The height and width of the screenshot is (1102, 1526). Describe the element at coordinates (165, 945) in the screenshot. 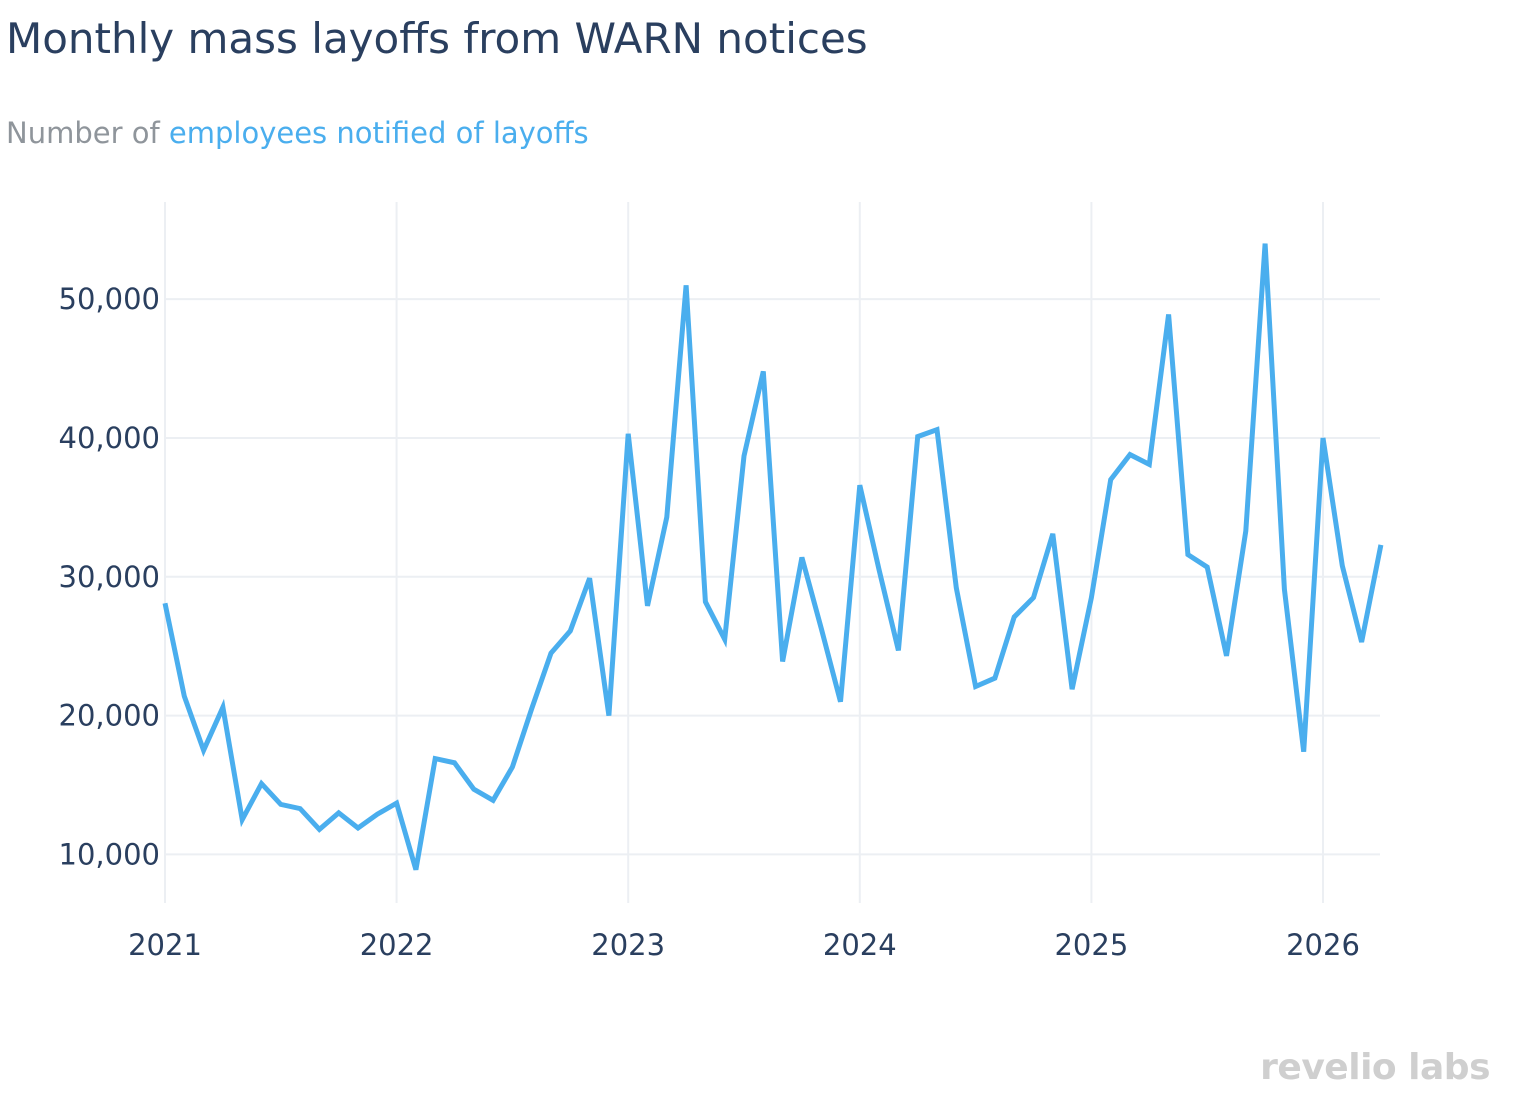

I see `x-tick-label-2021: 2021` at that location.